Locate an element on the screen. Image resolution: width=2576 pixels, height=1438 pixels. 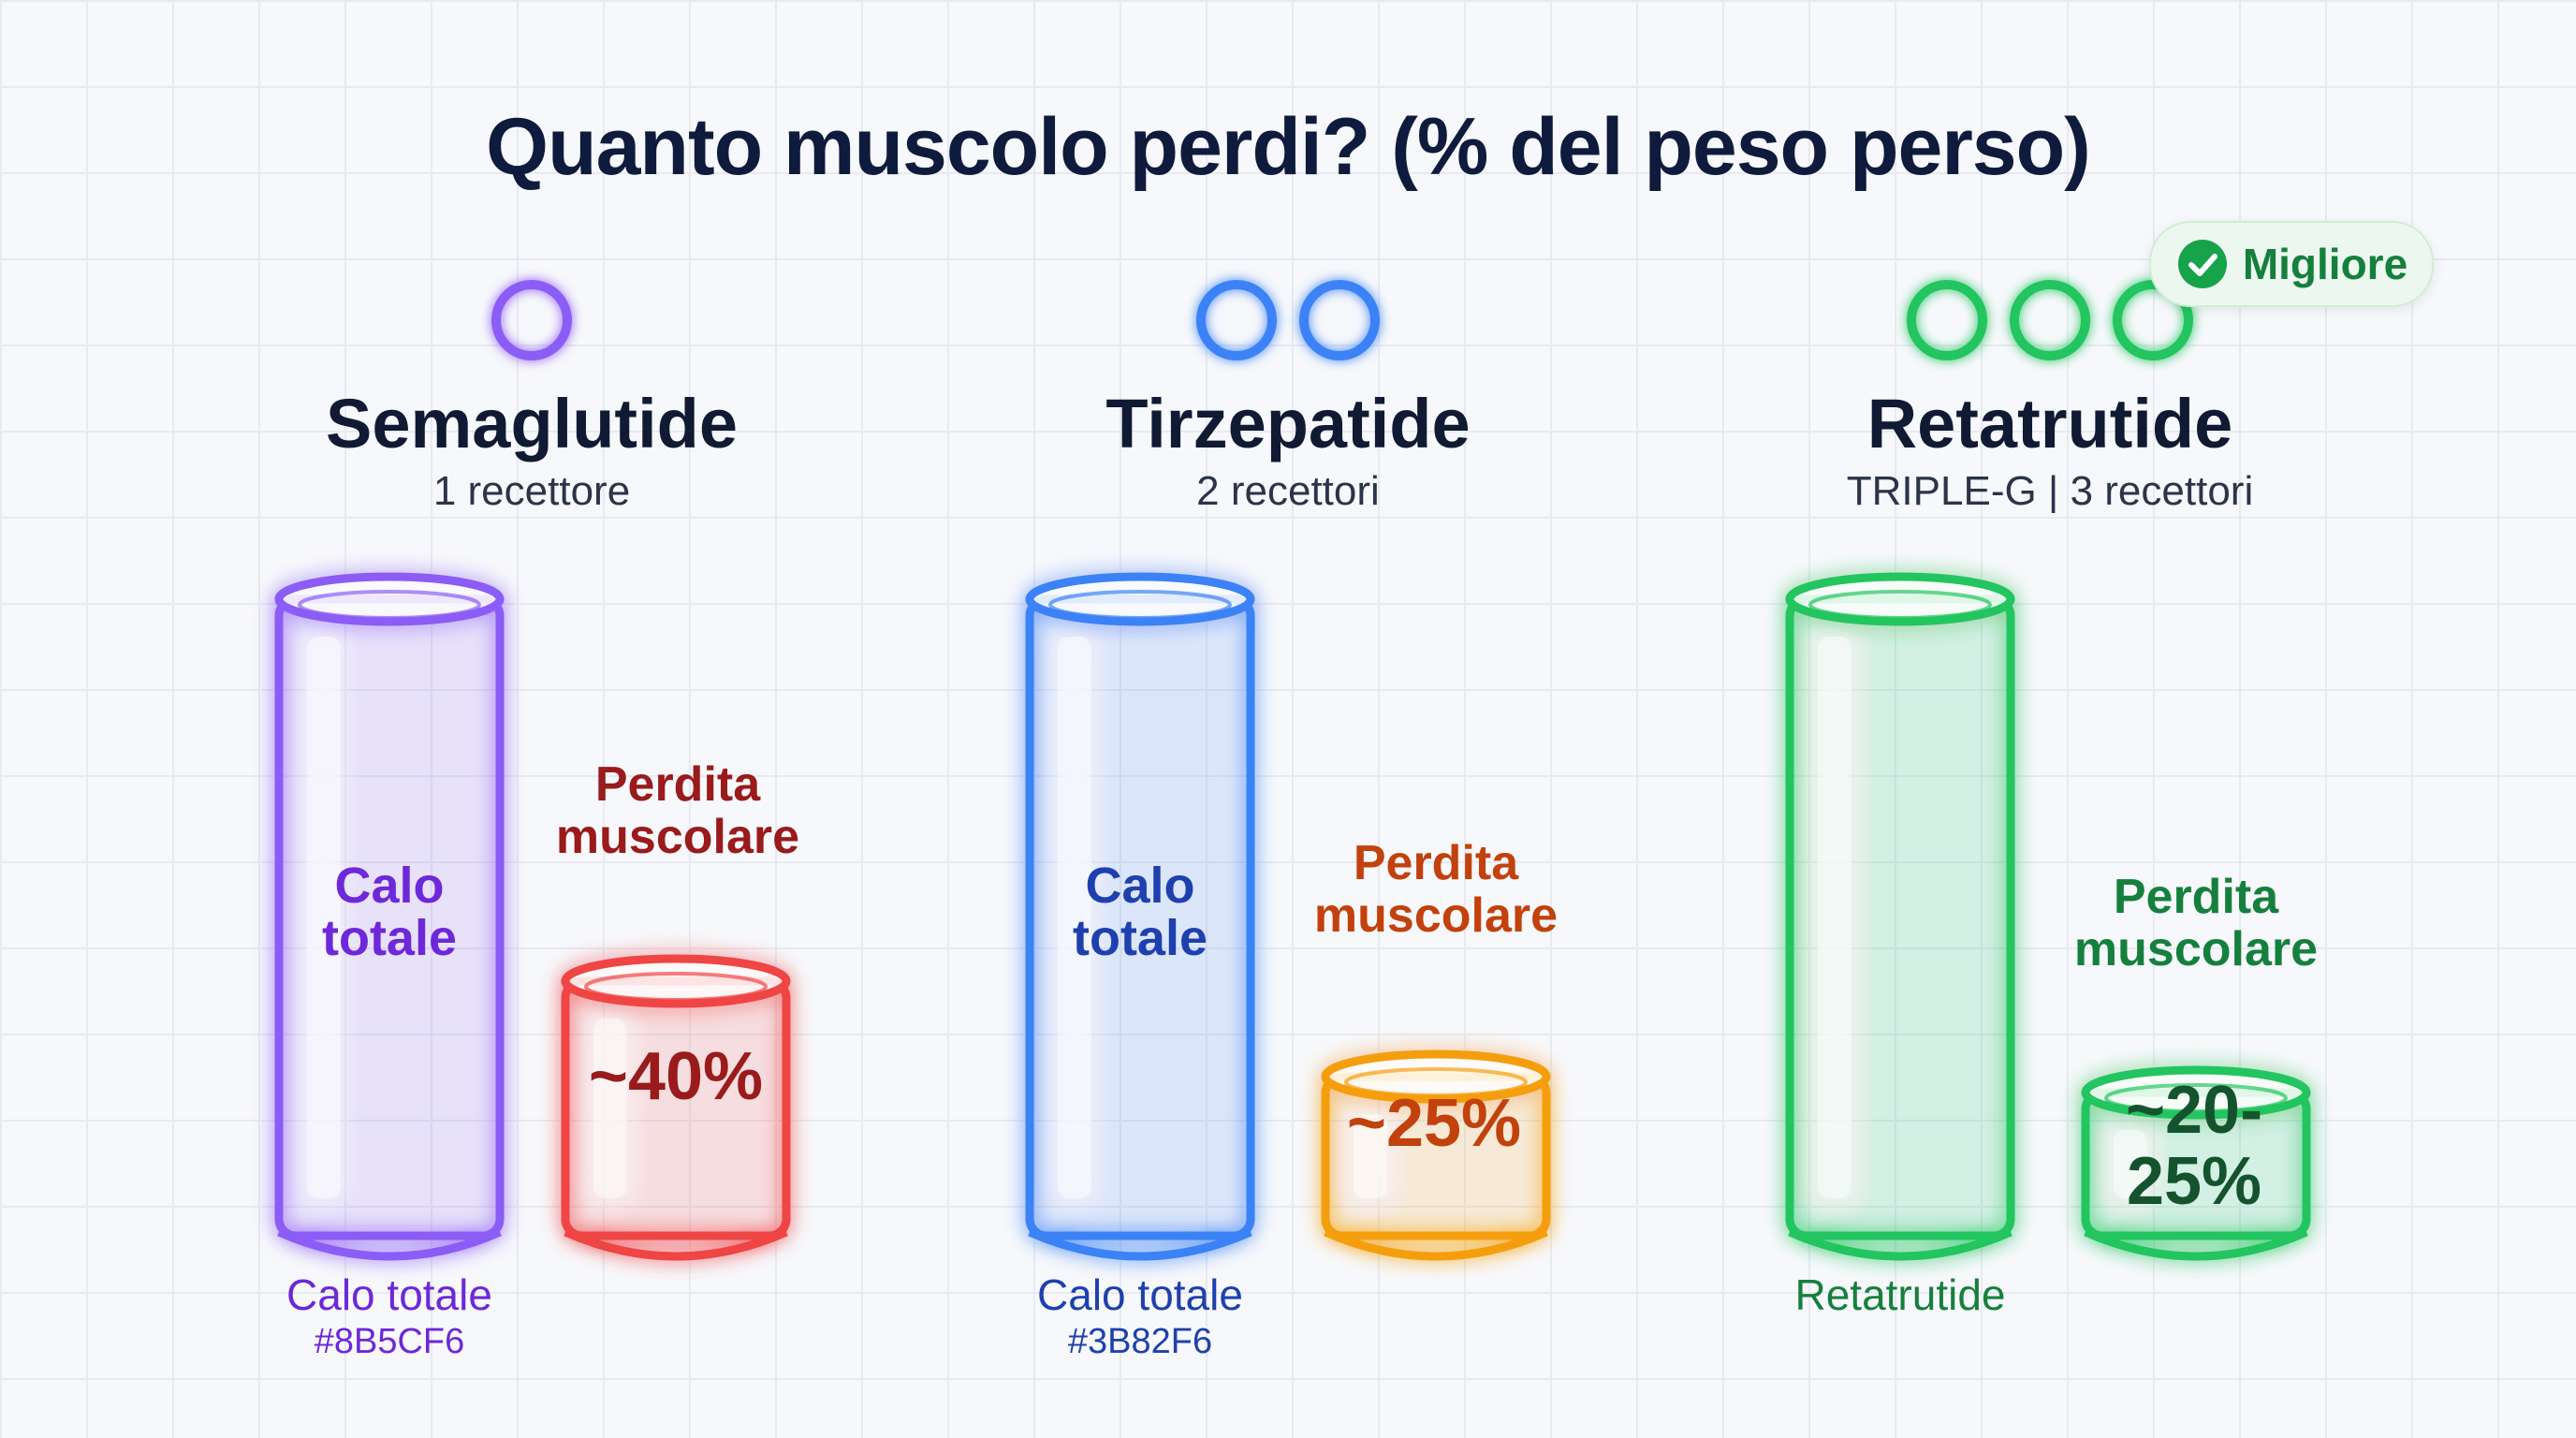
muscle-label-tirzepatide: Perdita muscolare is located at coordinates (1436, 889).